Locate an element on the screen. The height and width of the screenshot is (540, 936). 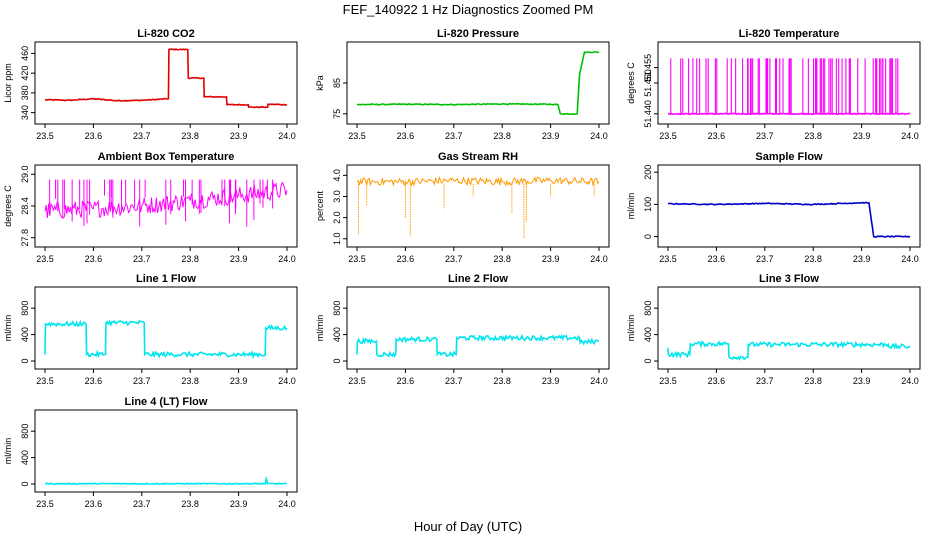
y-tick-label: 2.0 is located at coordinates (337, 217).